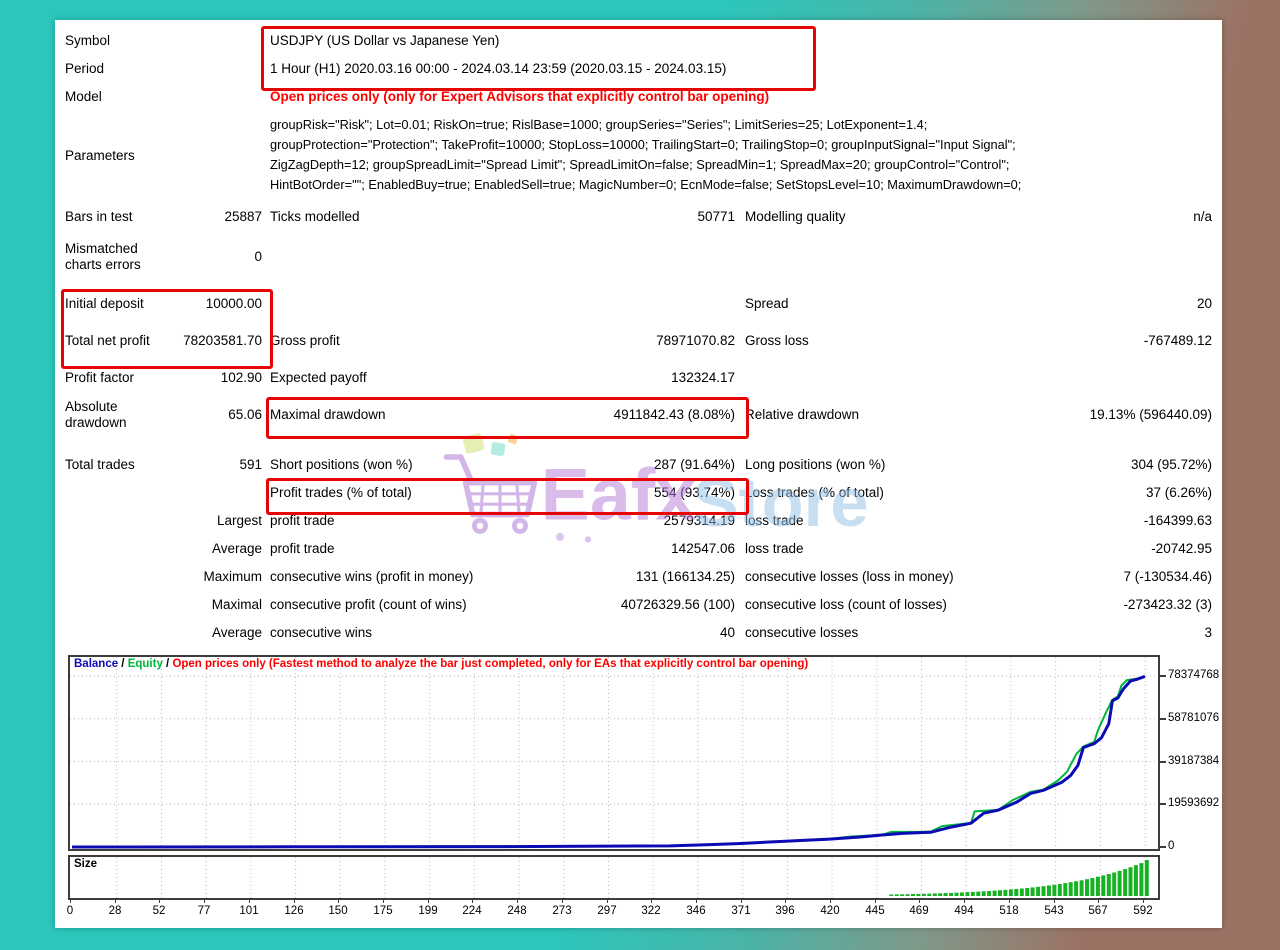 The image size is (1280, 950). I want to click on x-axis-tick-label: 199, so click(428, 911).